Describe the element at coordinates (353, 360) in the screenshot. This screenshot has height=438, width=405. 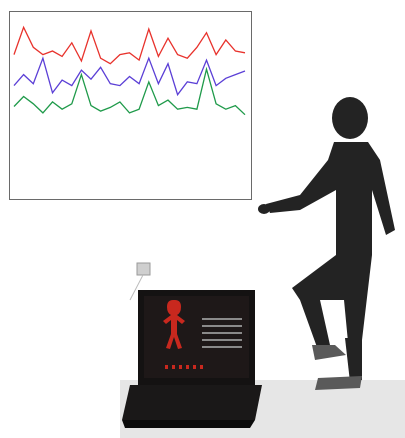
I see `person-standing-leg` at that location.